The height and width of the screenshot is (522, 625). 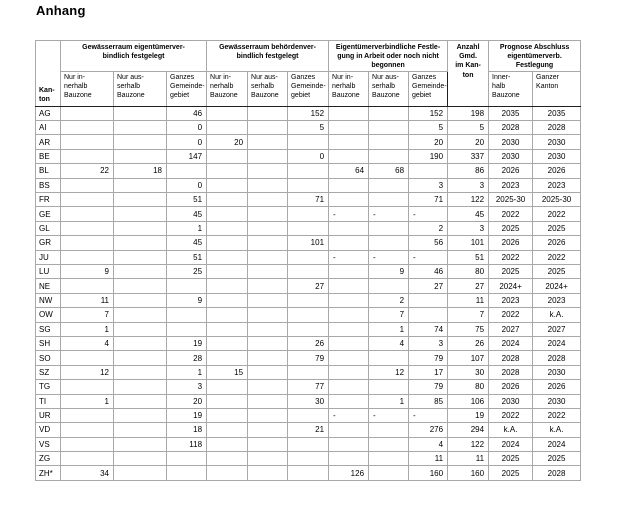 What do you see at coordinates (468, 214) in the screenshot?
I see `cell: 45` at bounding box center [468, 214].